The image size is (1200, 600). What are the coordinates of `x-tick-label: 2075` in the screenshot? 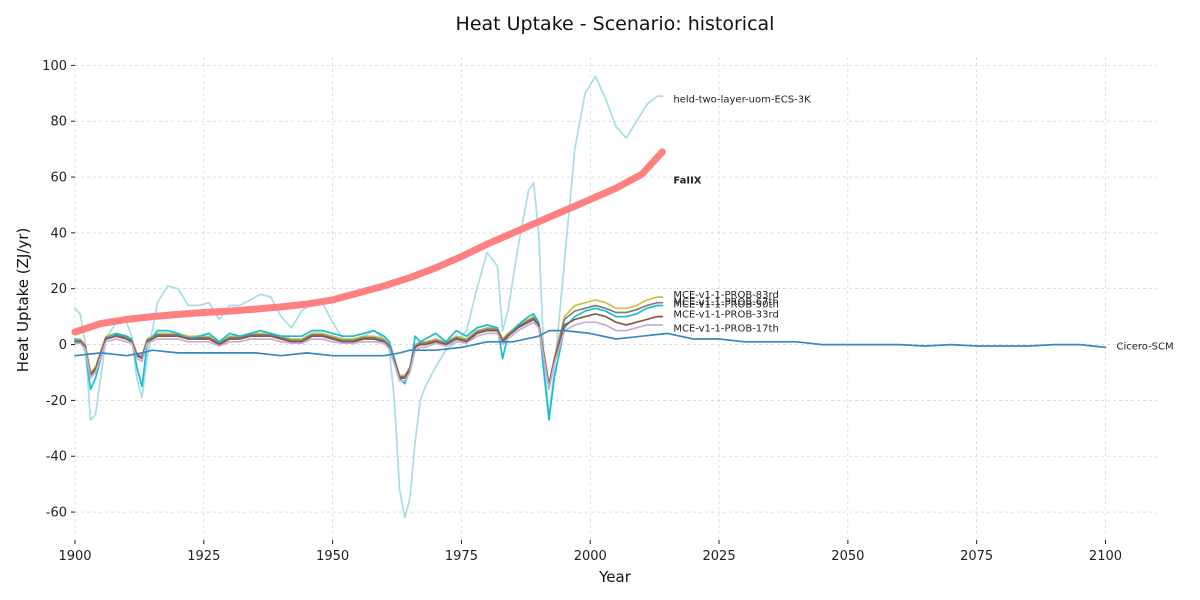 It's located at (976, 556).